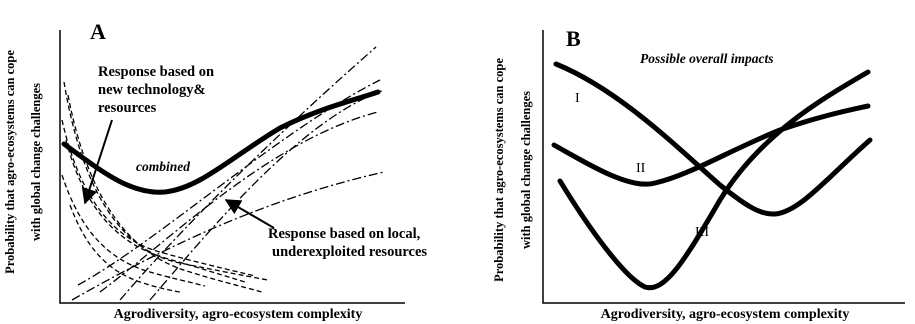  What do you see at coordinates (725, 314) in the screenshot?
I see `panel-b-x-axis-label: Agrodiversity, agro-ecosystem complexity` at bounding box center [725, 314].